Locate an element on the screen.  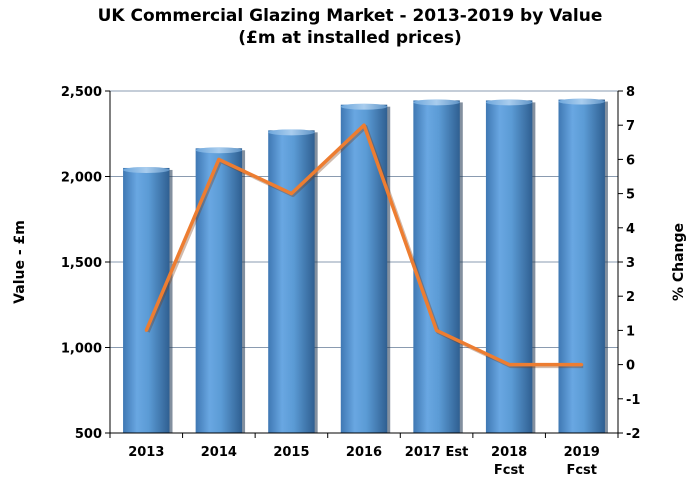
y-tick-label: 500 is located at coordinates (88, 434).